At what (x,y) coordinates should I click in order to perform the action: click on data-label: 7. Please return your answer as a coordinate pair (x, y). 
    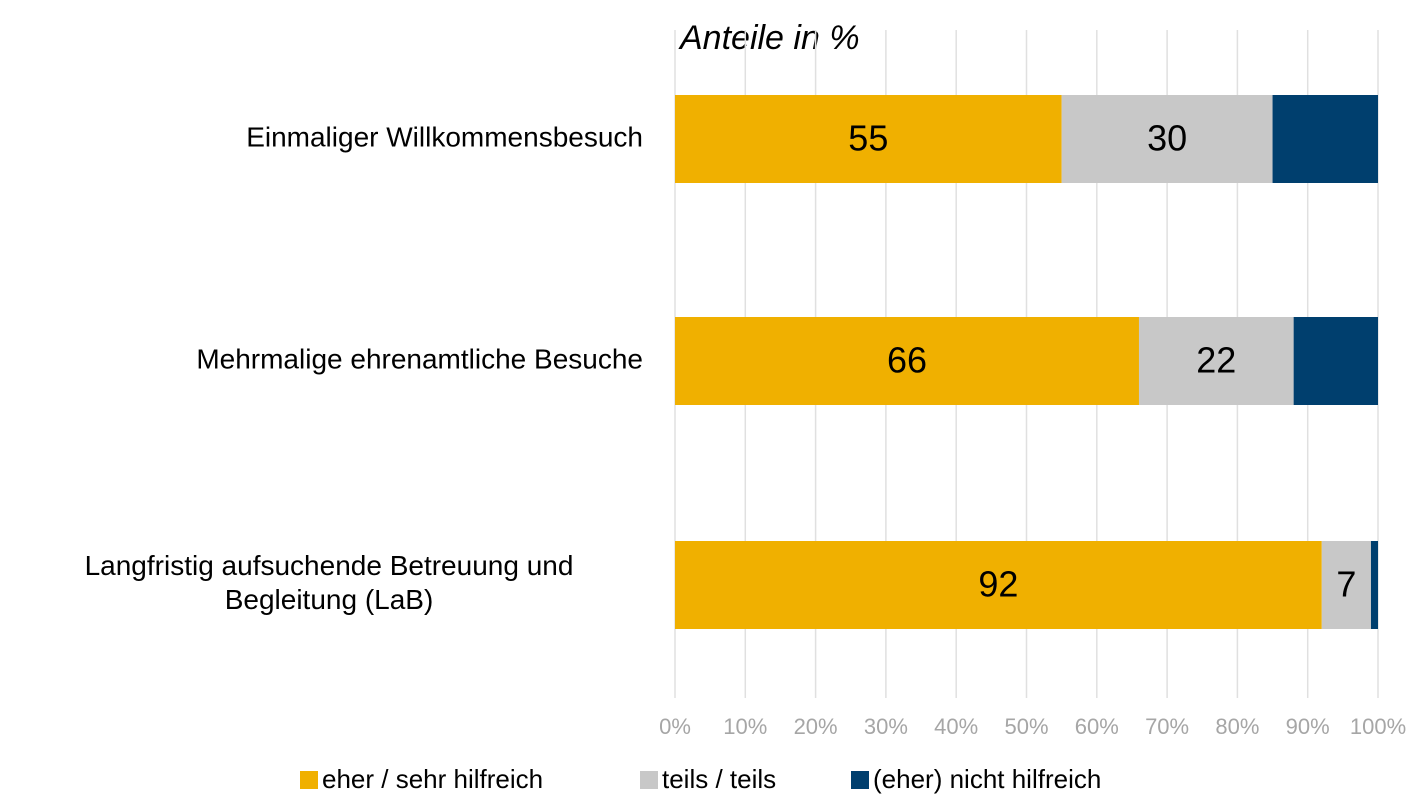
    Looking at the image, I should click on (1346, 584).